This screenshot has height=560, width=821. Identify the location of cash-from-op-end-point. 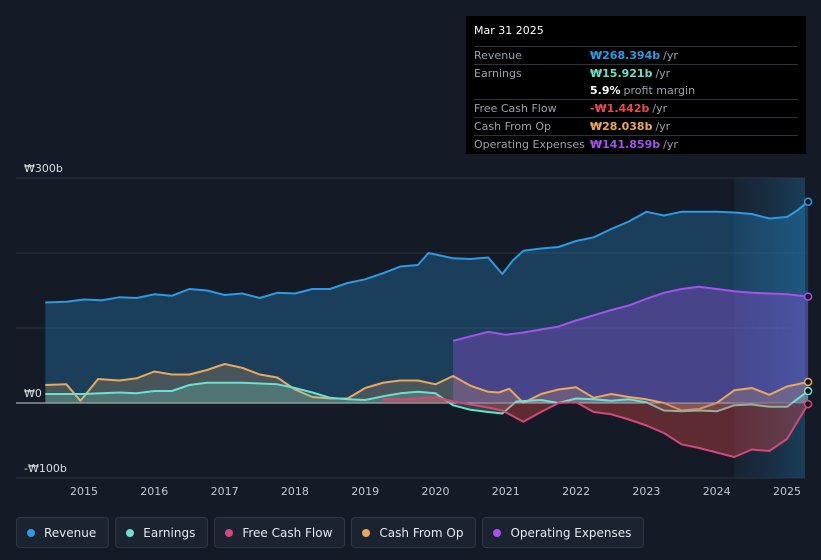
(808, 382).